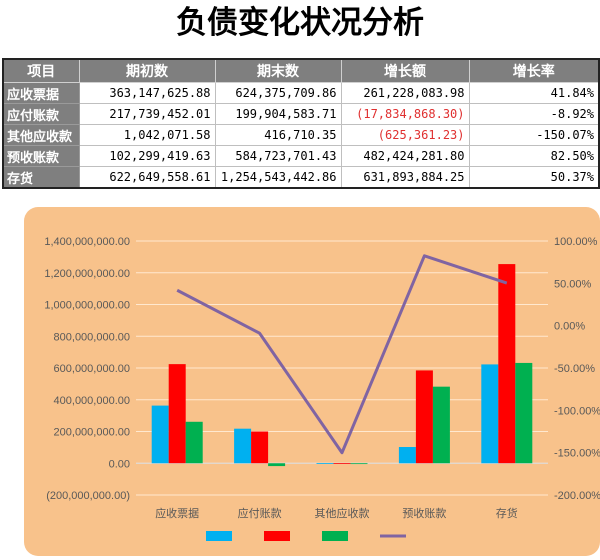 The width and height of the screenshot is (600, 560). I want to click on cell-start: 102,299,419.63, so click(147, 156).